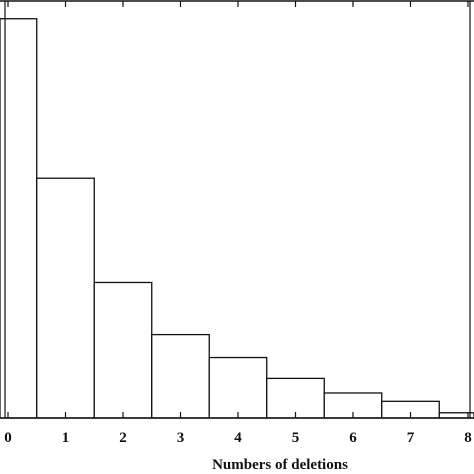  Describe the element at coordinates (123, 438) in the screenshot. I see `x-tick-label-2: 2` at that location.